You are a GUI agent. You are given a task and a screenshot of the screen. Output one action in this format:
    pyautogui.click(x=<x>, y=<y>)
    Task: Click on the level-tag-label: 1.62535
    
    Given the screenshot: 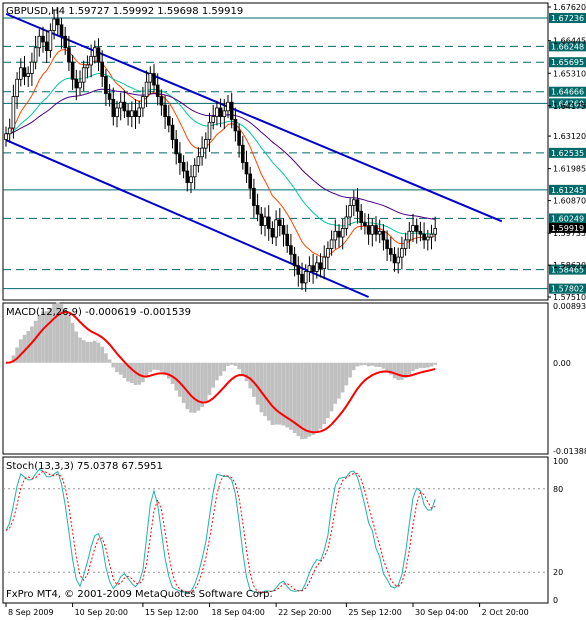 What is the action you would take?
    pyautogui.click(x=567, y=153)
    